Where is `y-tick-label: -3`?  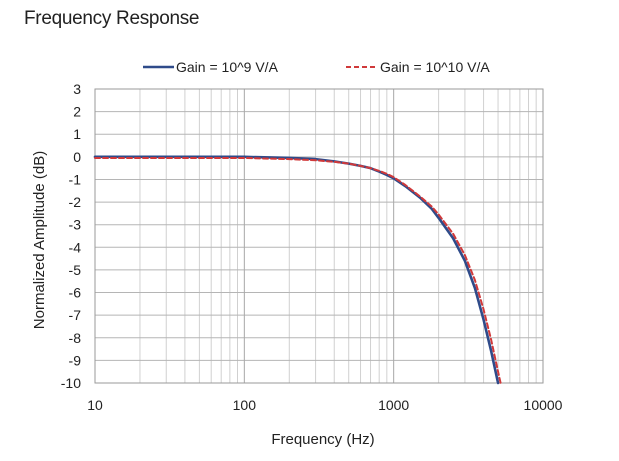 y-tick-label: -3 is located at coordinates (75, 225).